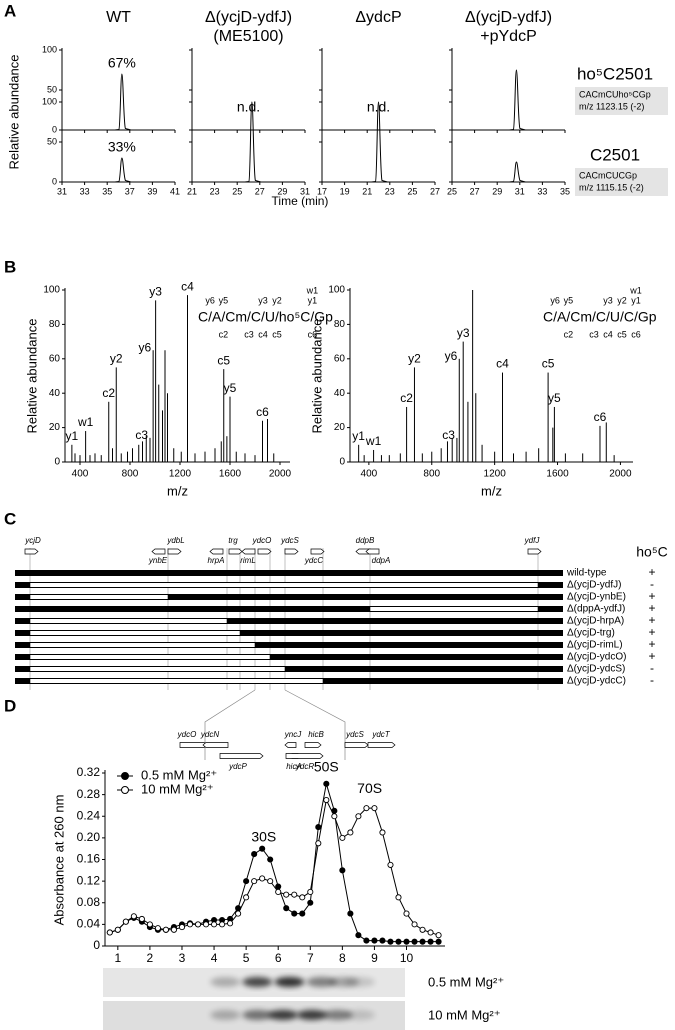  I want to click on x-tick-label: 9, so click(374, 958).